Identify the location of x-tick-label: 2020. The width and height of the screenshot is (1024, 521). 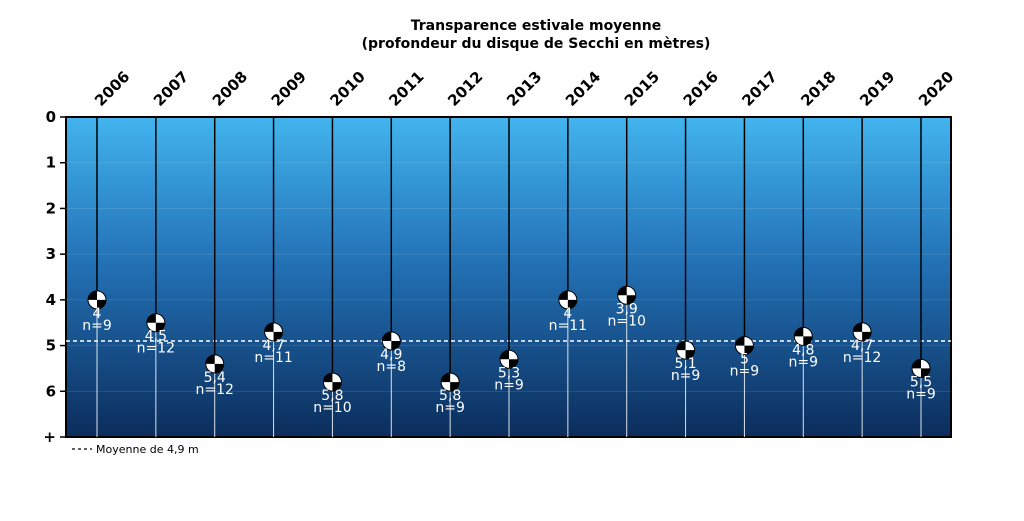
(936, 89).